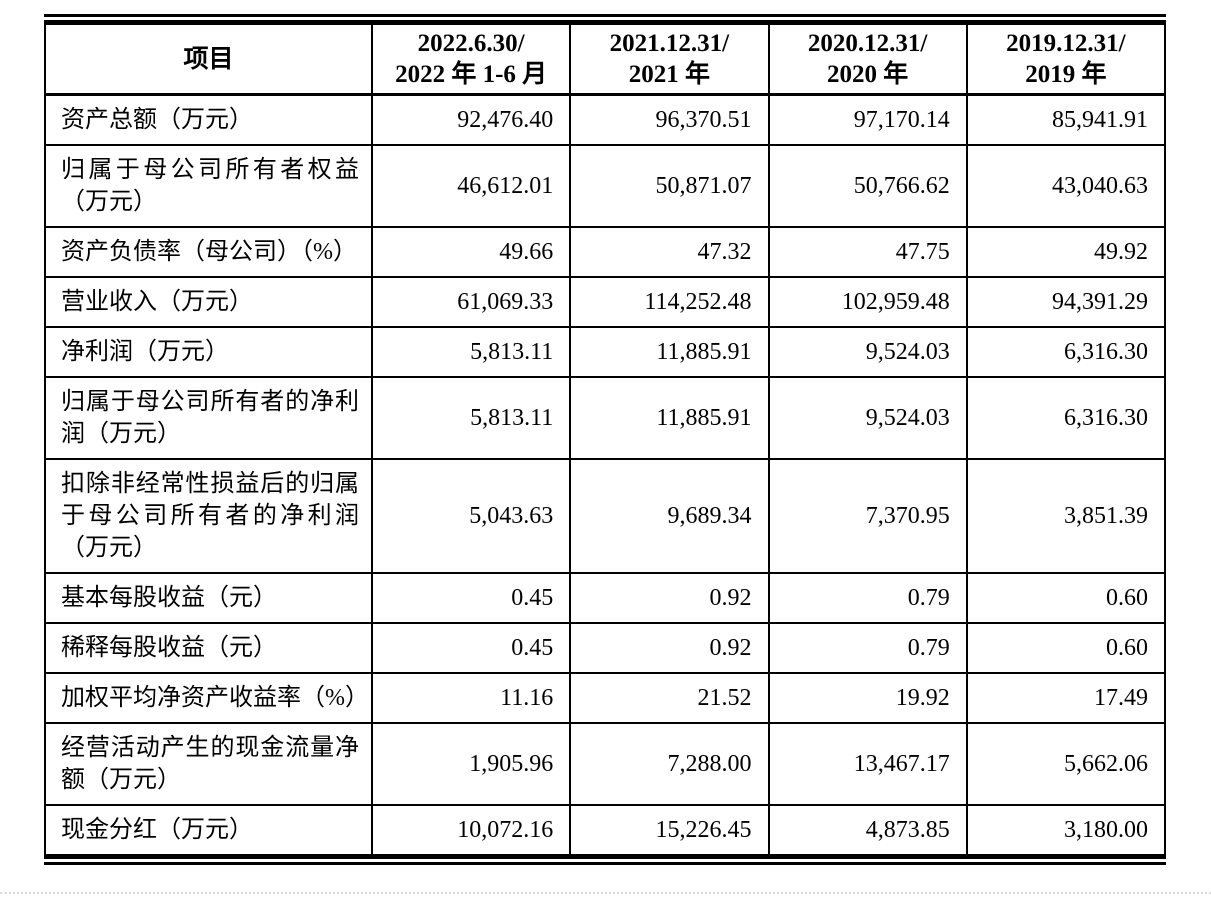  Describe the element at coordinates (208, 598) in the screenshot. I see `row-label-cell: 基本每股收益（元）` at that location.